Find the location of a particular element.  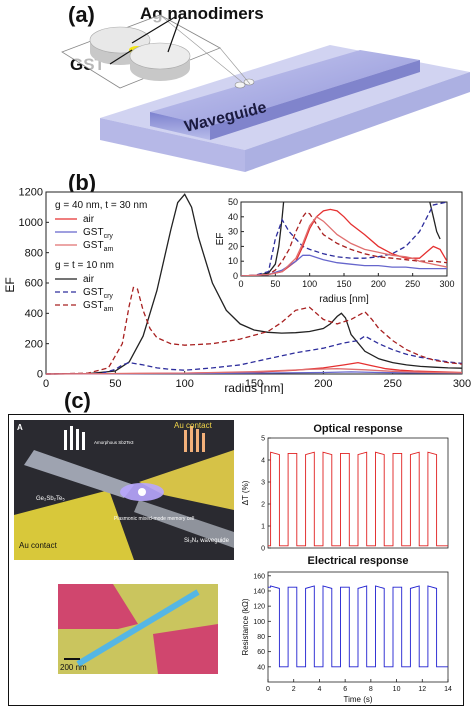

main-axis-ytick-label: 400 is located at coordinates (34, 314).